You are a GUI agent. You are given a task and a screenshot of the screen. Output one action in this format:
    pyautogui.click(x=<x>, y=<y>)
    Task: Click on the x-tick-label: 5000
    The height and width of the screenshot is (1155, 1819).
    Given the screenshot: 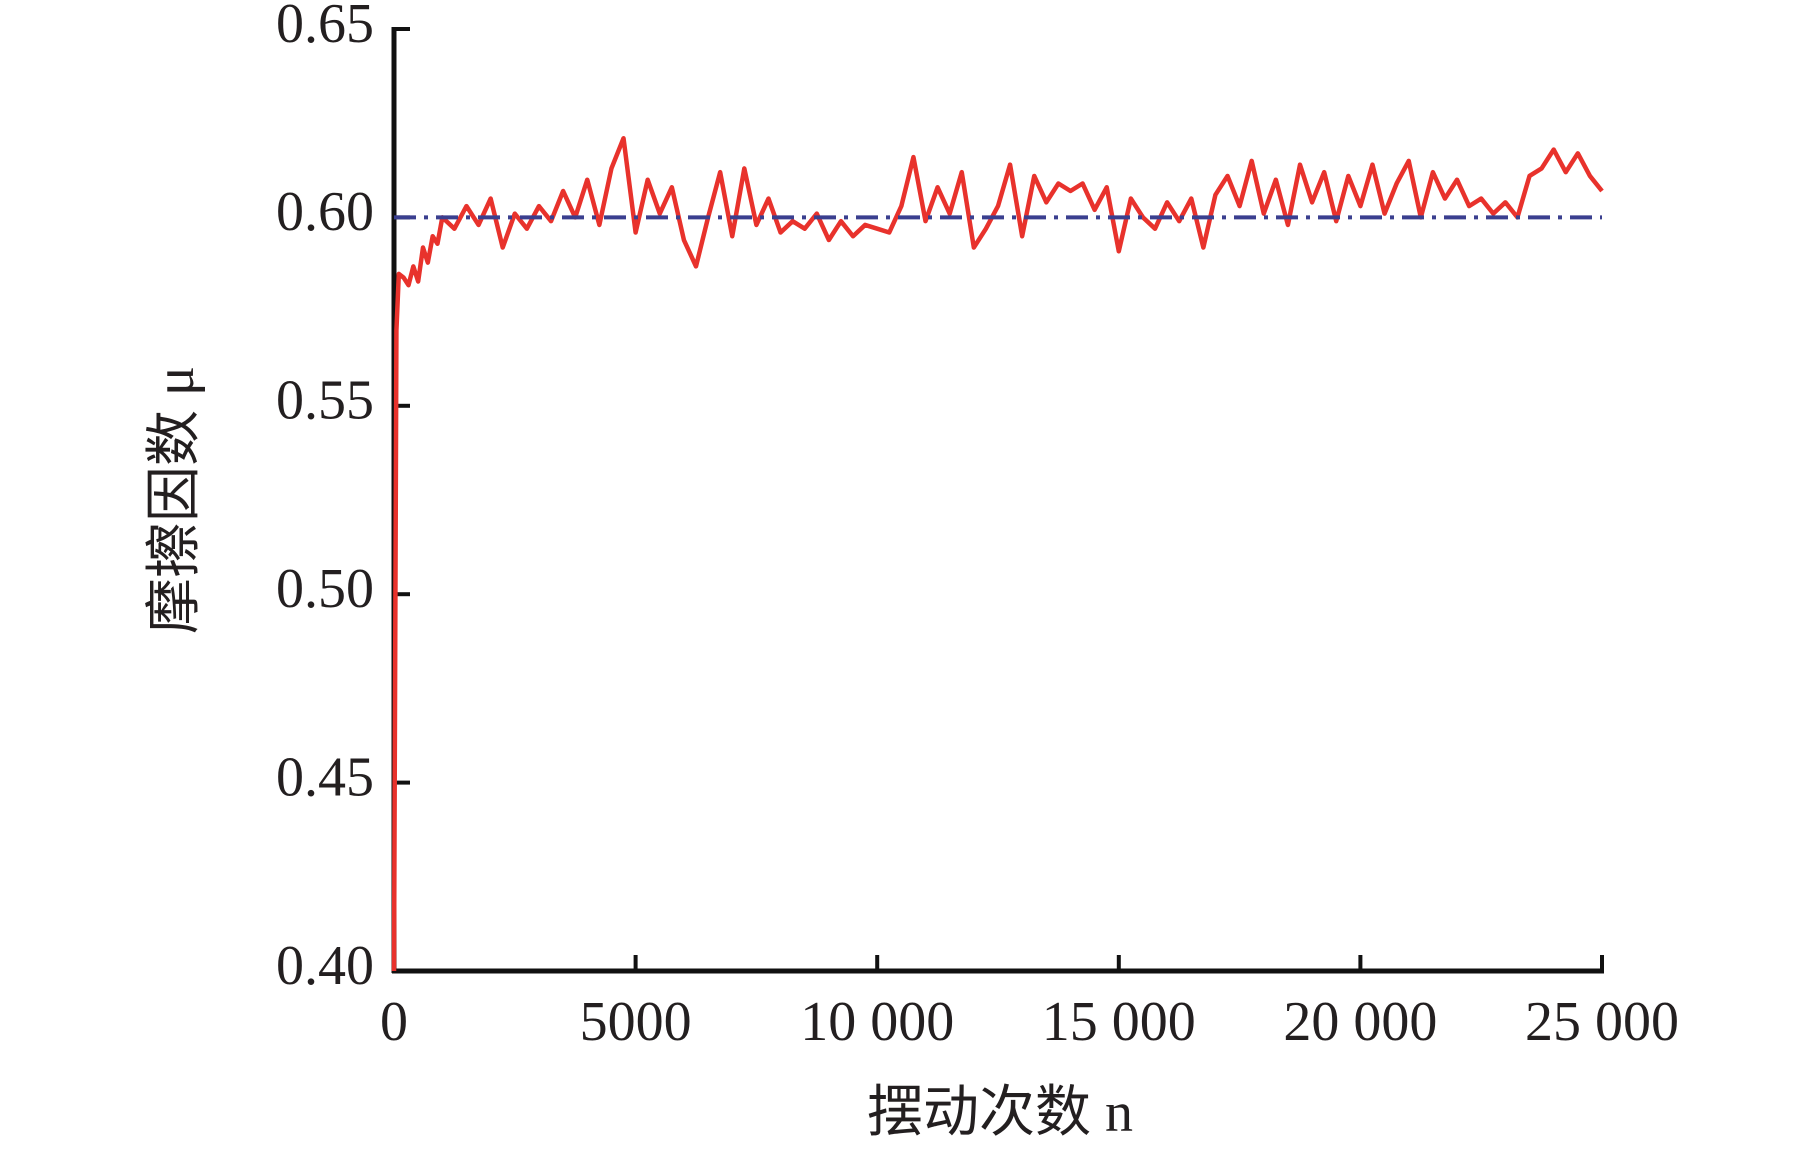 What is the action you would take?
    pyautogui.click(x=636, y=1022)
    